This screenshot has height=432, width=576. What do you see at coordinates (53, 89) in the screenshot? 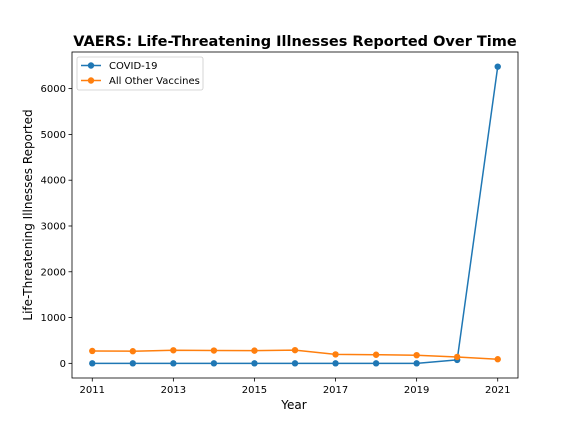
I see `y-tick-label: 6000` at bounding box center [53, 89].